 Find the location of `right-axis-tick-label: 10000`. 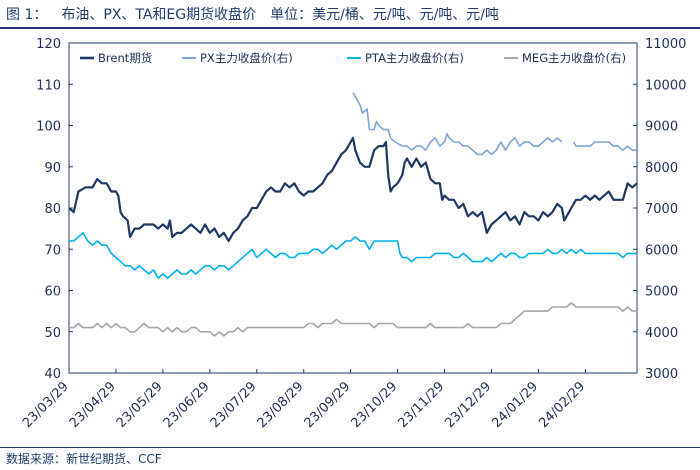

right-axis-tick-label: 10000 is located at coordinates (665, 85).